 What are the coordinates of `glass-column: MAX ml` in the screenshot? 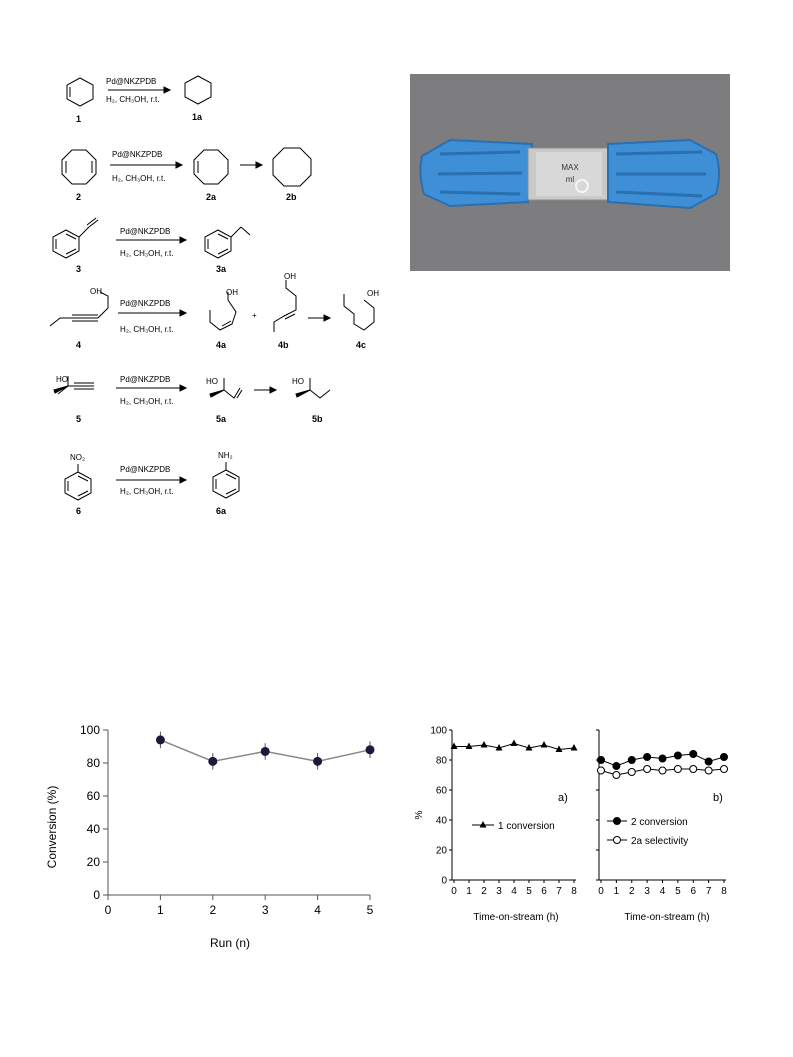 It's located at (569, 174).